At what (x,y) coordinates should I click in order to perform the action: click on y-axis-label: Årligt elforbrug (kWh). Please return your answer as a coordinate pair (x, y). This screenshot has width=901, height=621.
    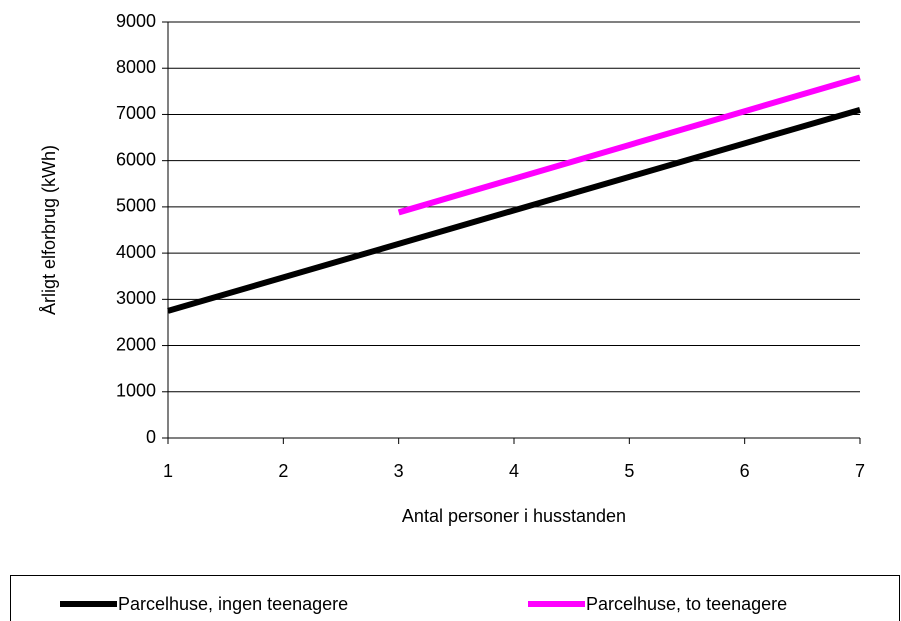
    Looking at the image, I should click on (49, 230).